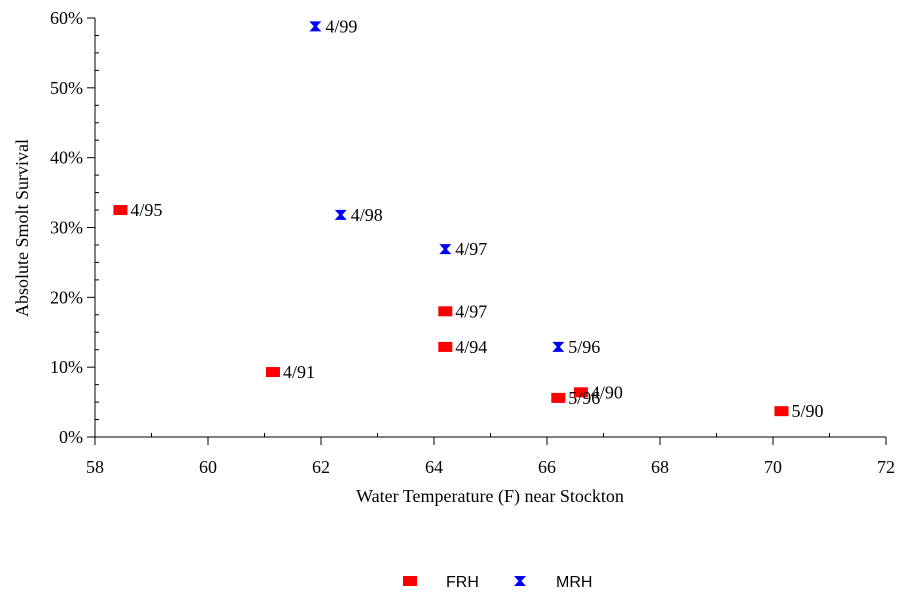  I want to click on frh-point-label: 4/91, so click(299, 372).